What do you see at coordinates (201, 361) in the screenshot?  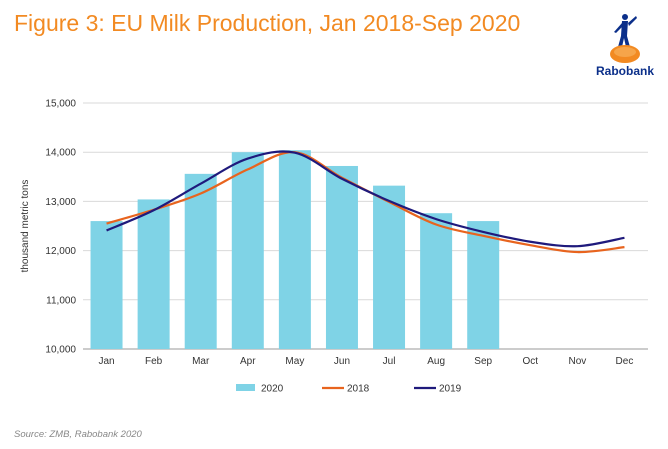 I see `x-tick-label: Mar` at bounding box center [201, 361].